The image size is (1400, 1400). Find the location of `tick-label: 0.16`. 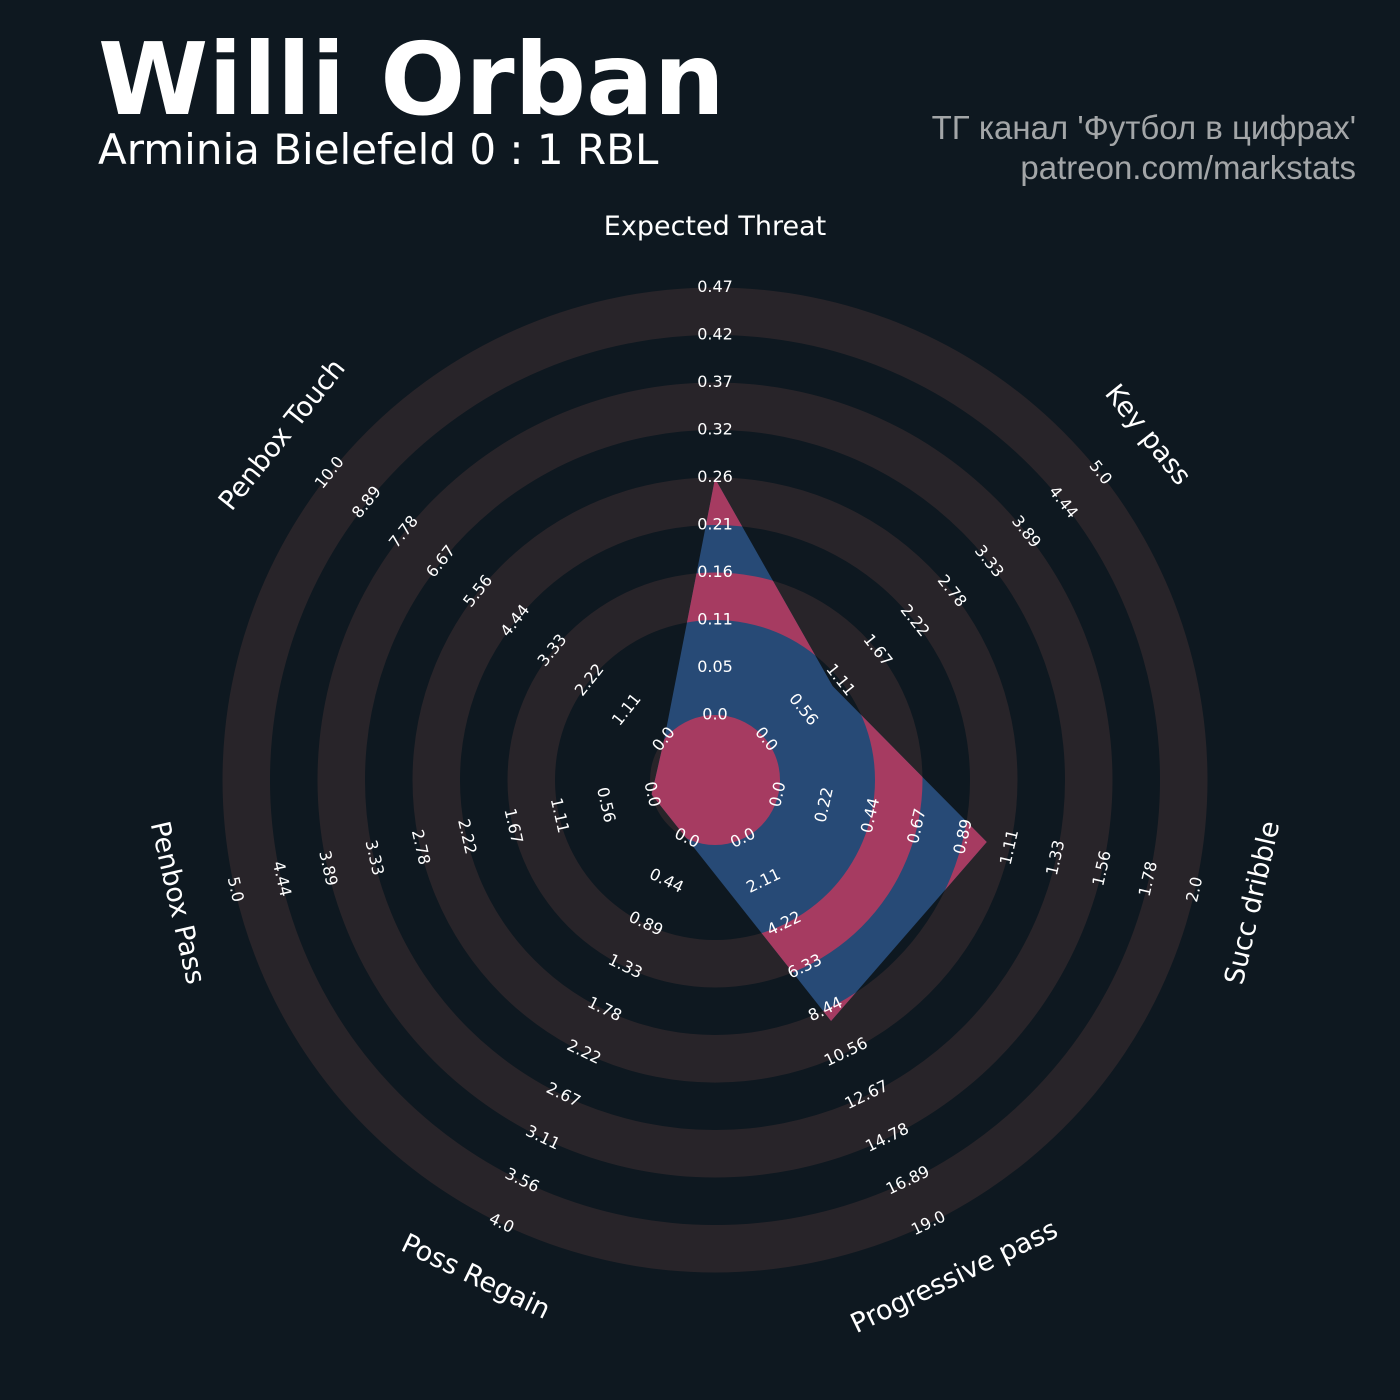

tick-label: 0.16 is located at coordinates (715, 571).